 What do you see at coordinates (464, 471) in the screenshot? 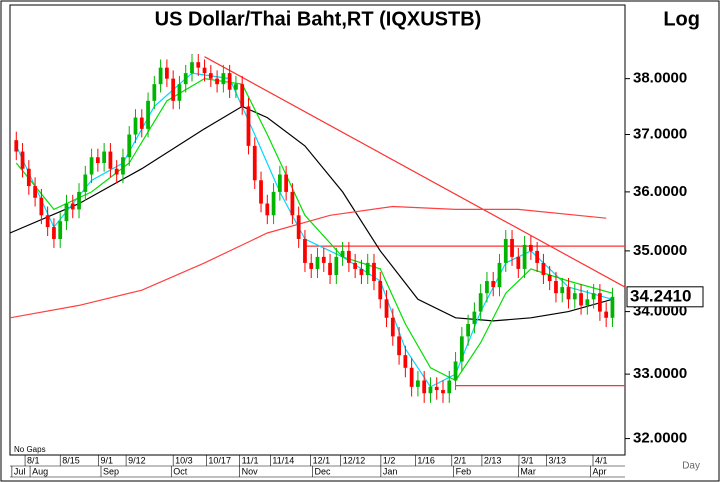
I see `month-label: Feb` at bounding box center [464, 471].